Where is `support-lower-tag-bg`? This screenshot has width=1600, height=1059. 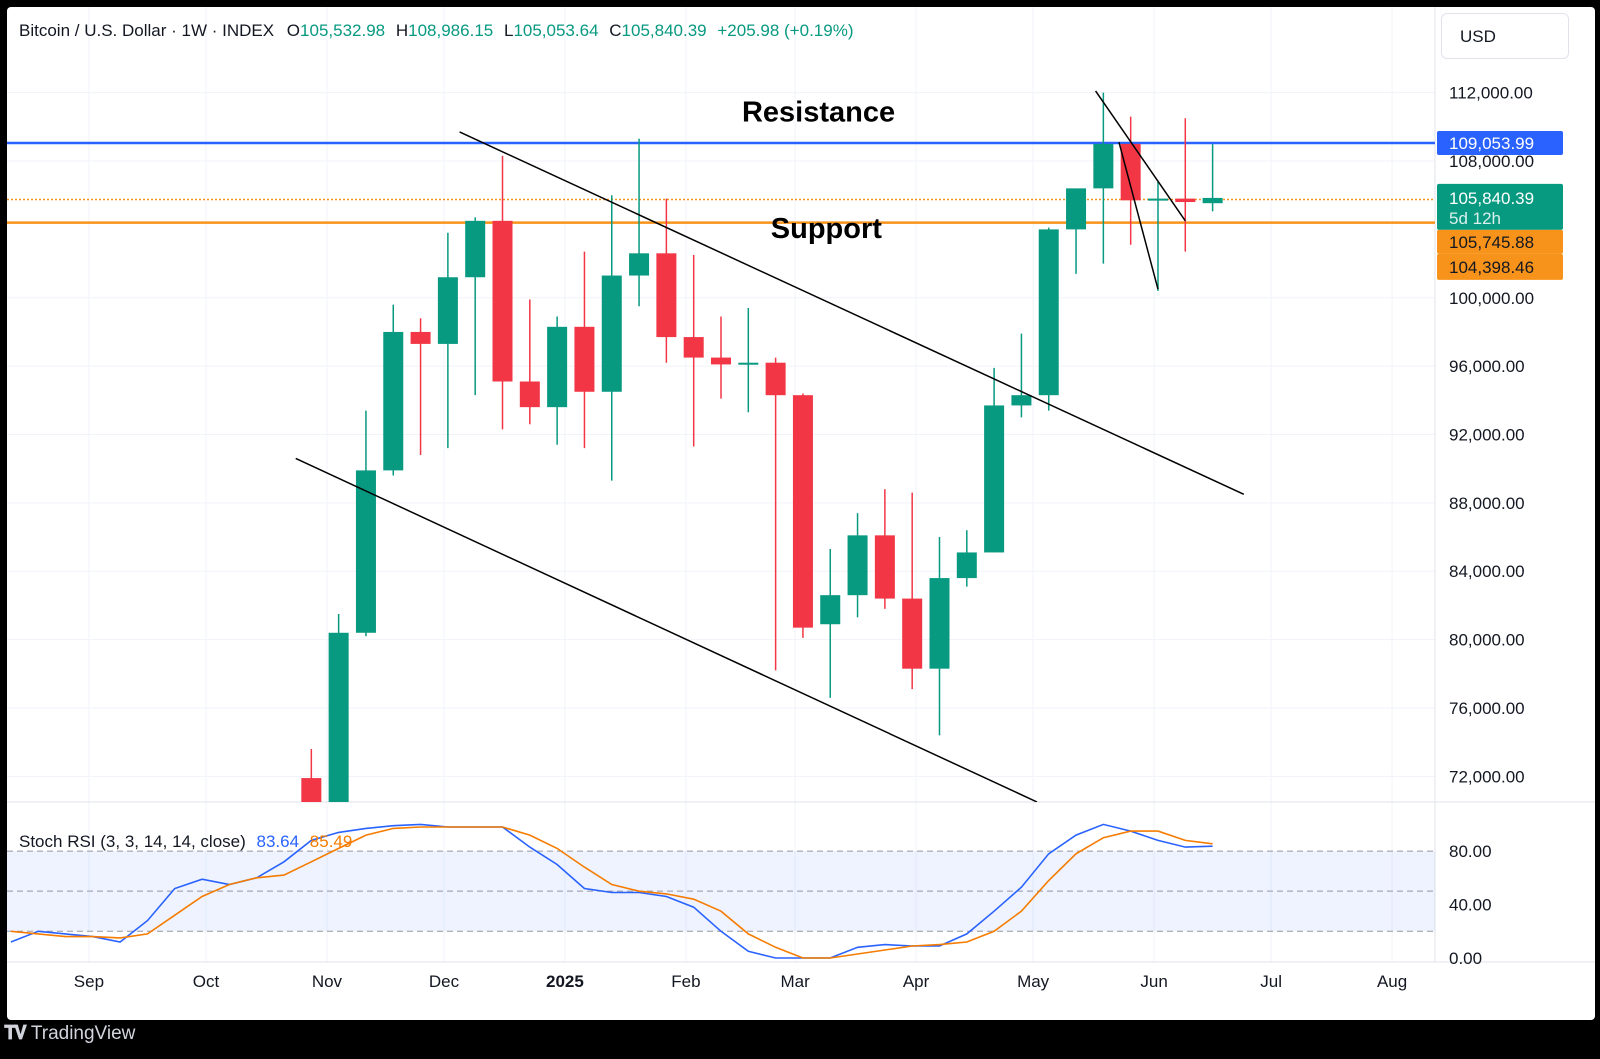
support-lower-tag-bg is located at coordinates (1500, 266).